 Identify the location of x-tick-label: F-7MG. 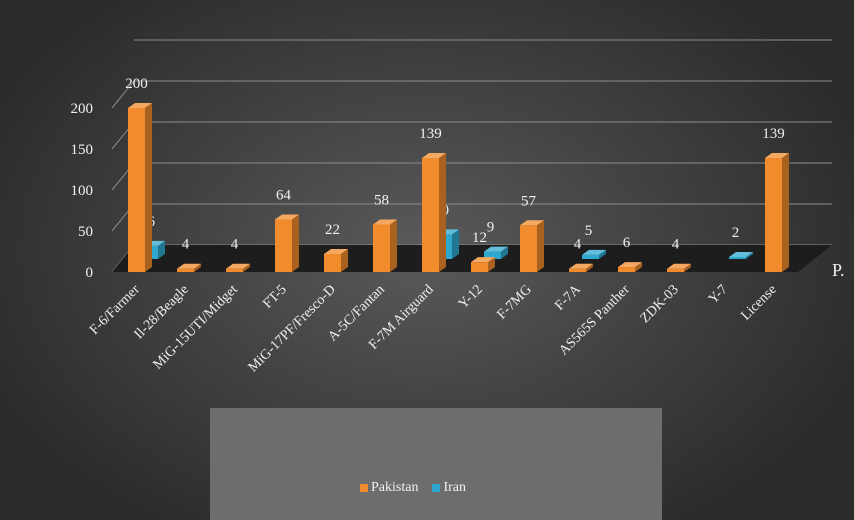
(515, 302).